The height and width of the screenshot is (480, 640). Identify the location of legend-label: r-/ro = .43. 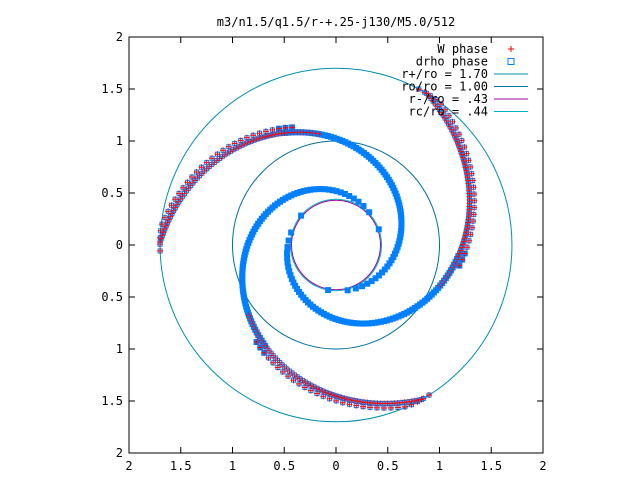
(448, 99).